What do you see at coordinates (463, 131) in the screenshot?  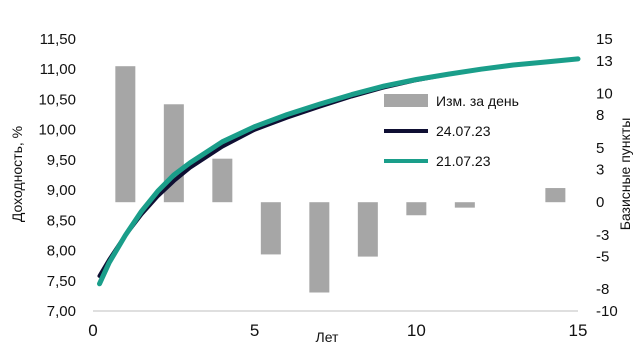 I see `legend-label-series-0: 24.07.23` at bounding box center [463, 131].